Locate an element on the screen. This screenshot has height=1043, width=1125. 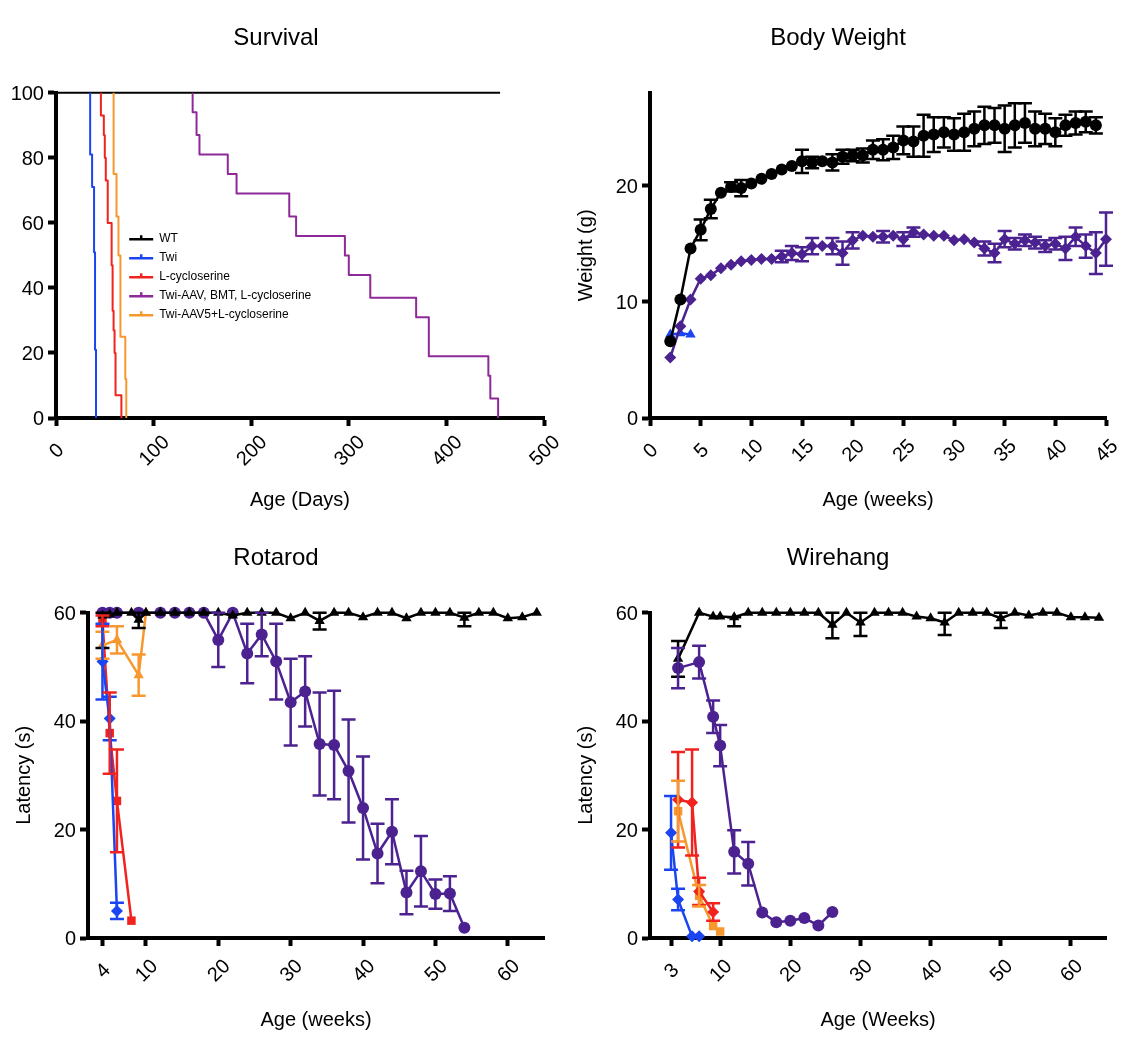
legend-label: Twi-AAV5+L-cycloserine is located at coordinates (224, 314).